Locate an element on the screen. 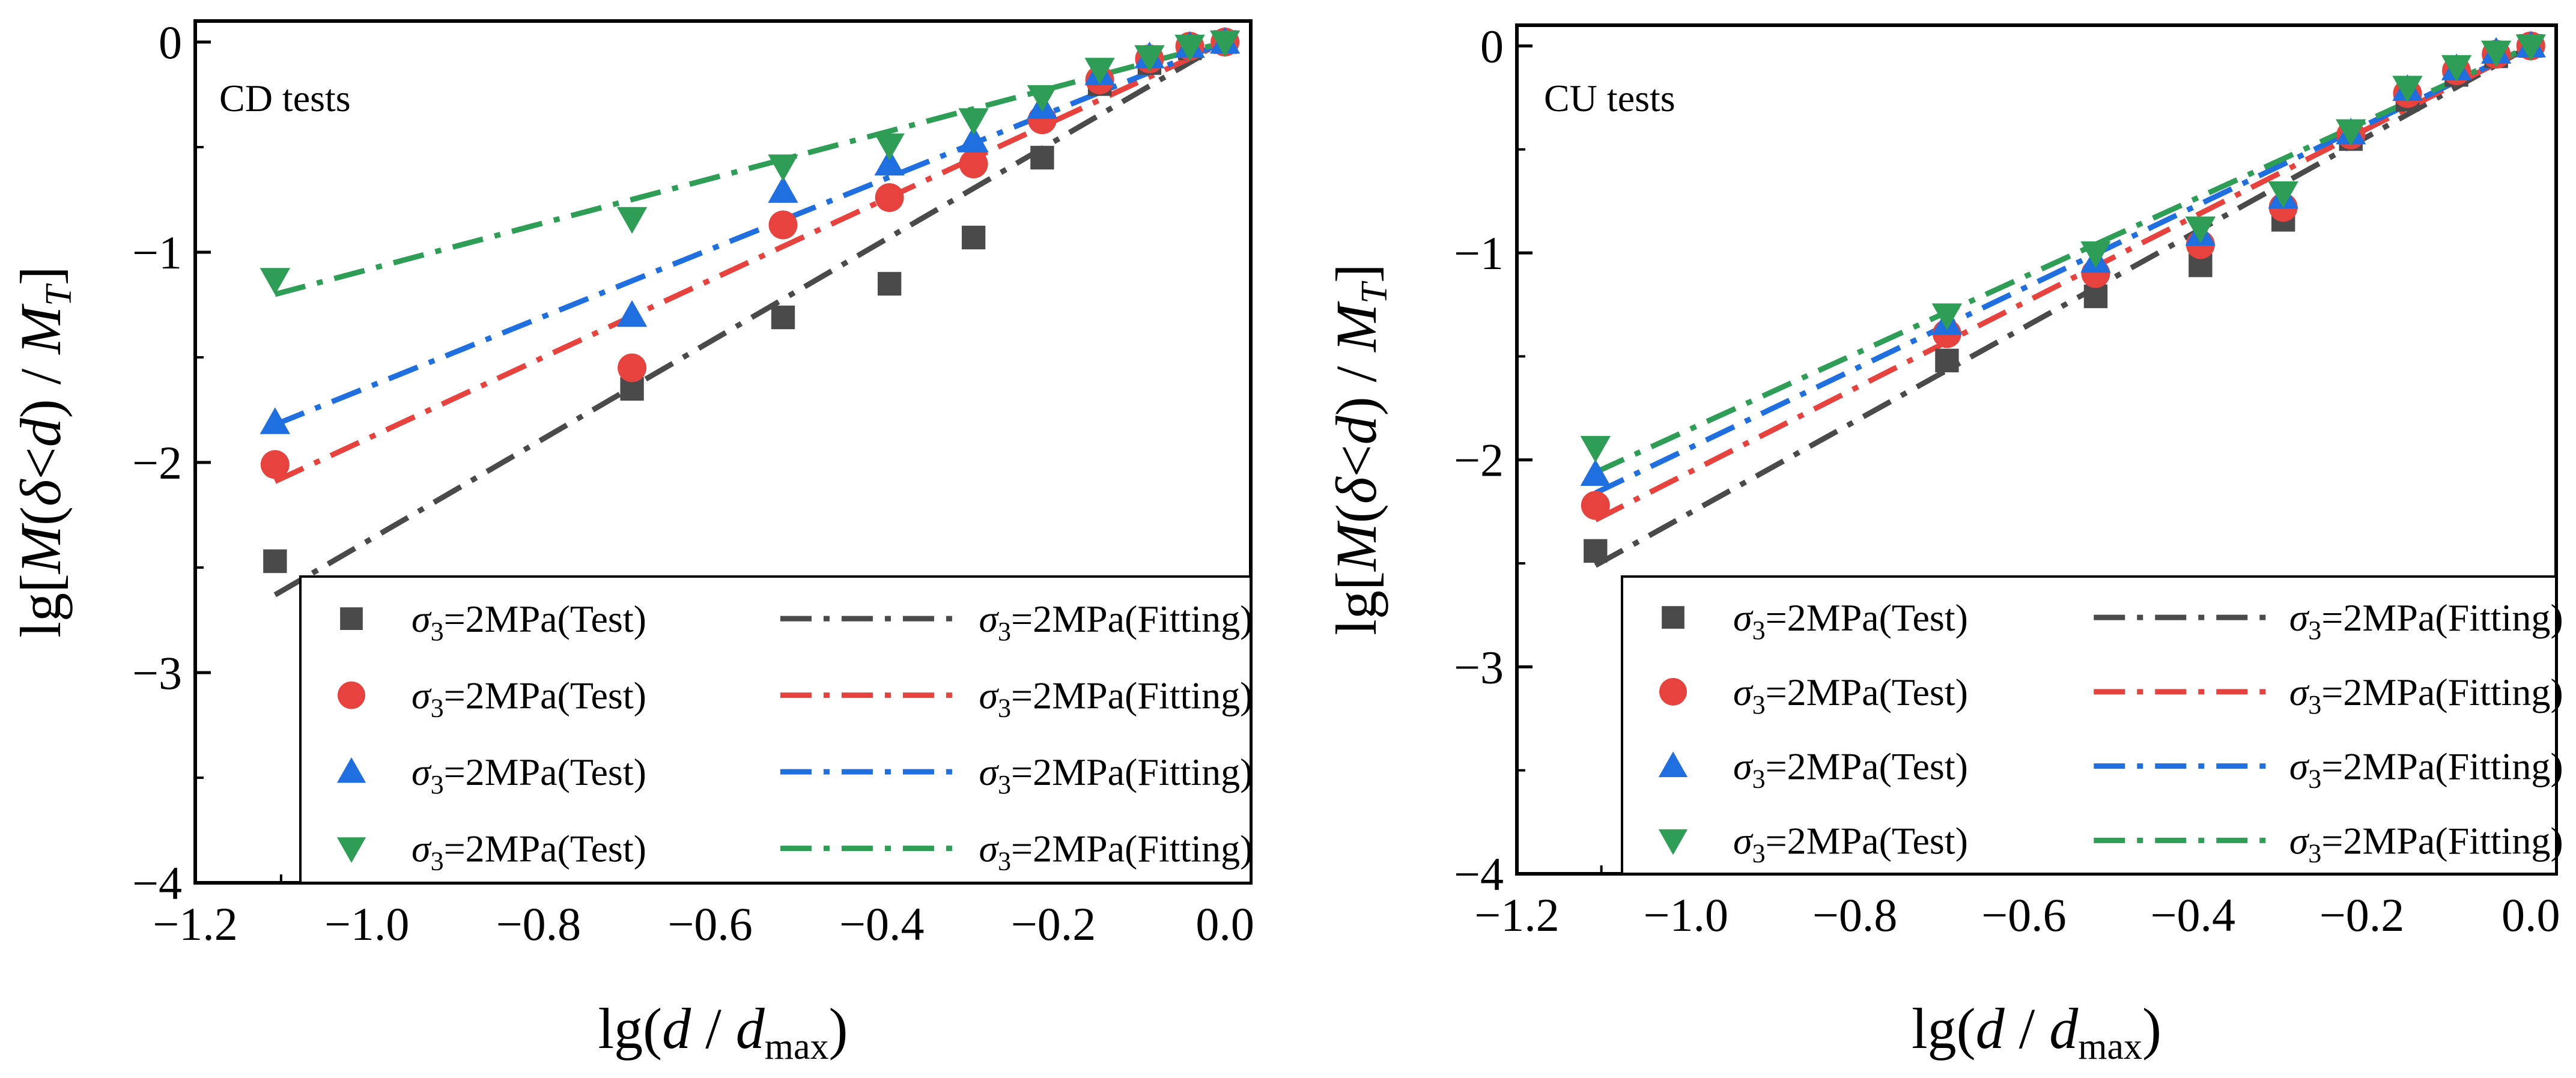 The width and height of the screenshot is (2576, 1078). x-tick-label: −0.4 is located at coordinates (882, 924).